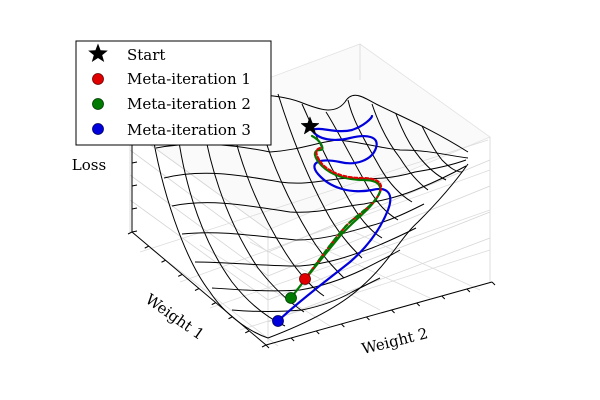 This screenshot has width=600, height=400. What do you see at coordinates (342, 235) in the screenshot?
I see `meta-iteration-2-path-overlay` at bounding box center [342, 235].